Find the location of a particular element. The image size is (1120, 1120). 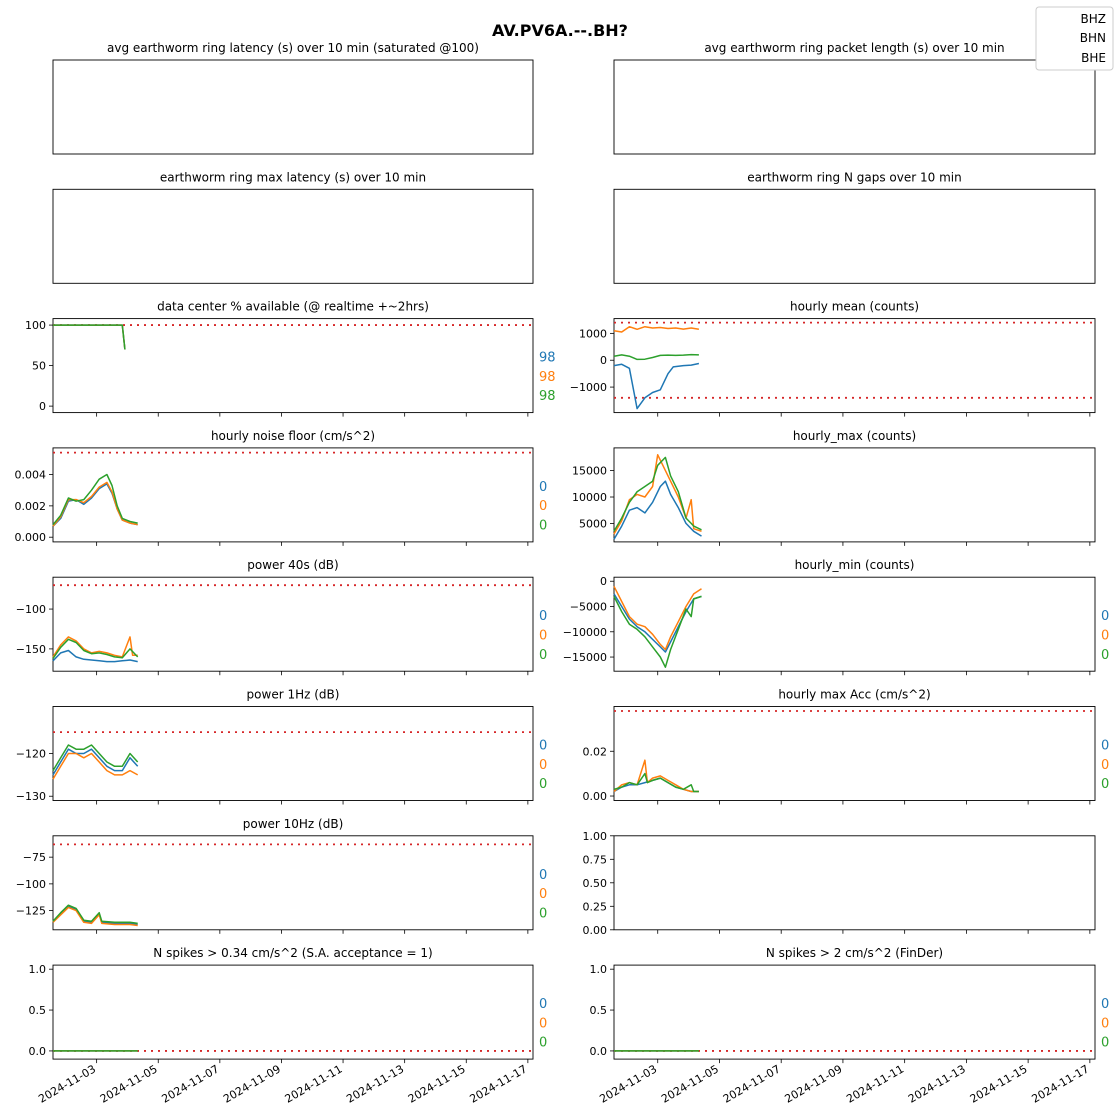

y-tick-label: 50 is located at coordinates (39, 366).